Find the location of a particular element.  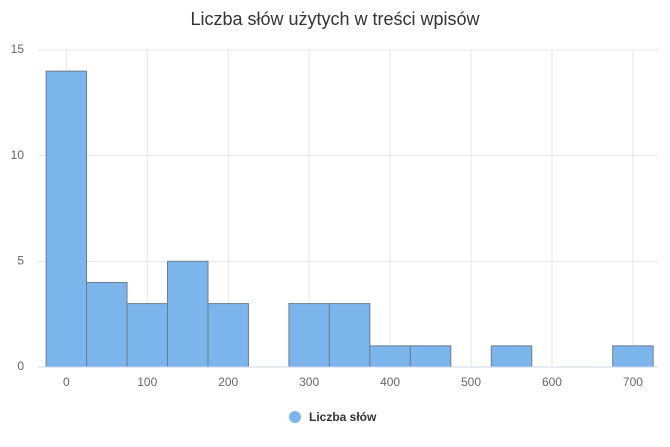

x-tick-label: 500 is located at coordinates (471, 382).